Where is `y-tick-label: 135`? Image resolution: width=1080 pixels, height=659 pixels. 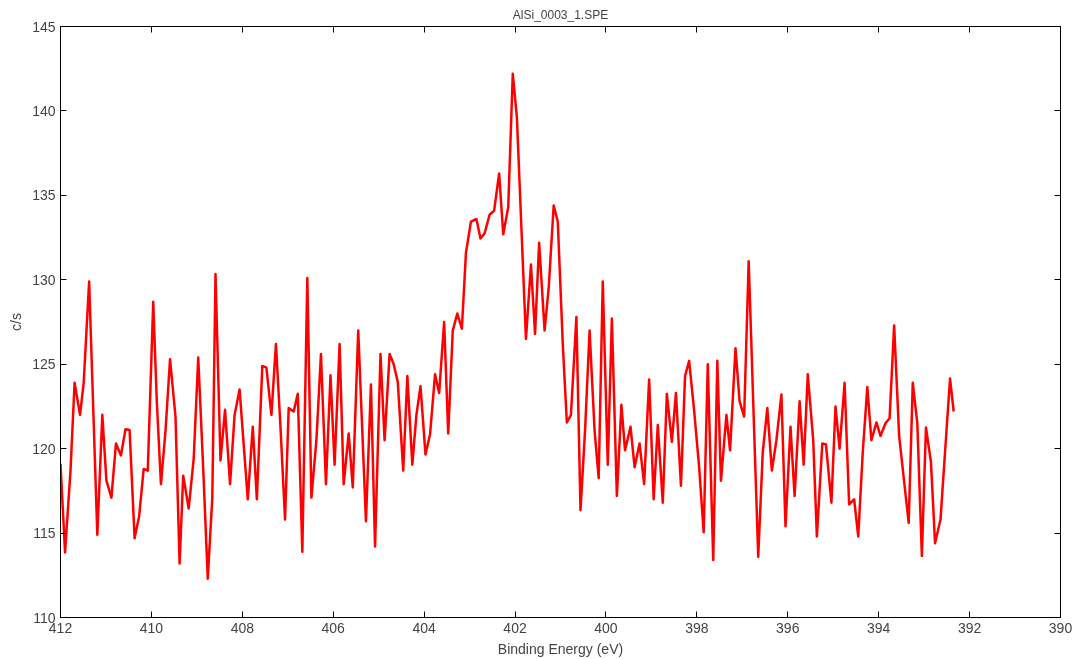
y-tick-label: 135 is located at coordinates (44, 195).